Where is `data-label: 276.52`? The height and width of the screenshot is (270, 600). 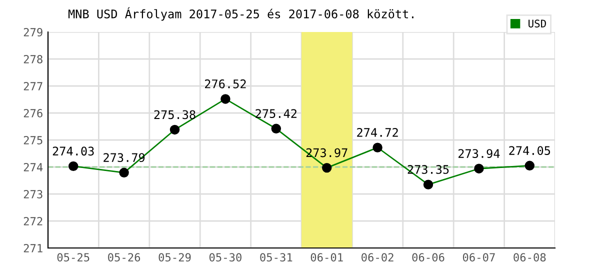 data-label: 276.52 is located at coordinates (225, 83).